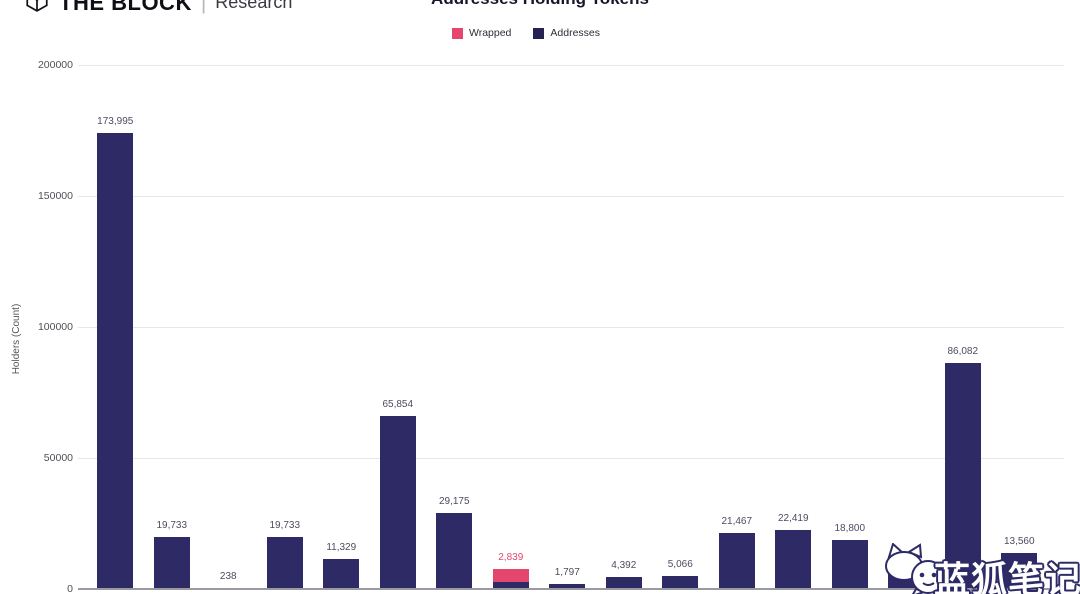  Describe the element at coordinates (228, 576) in the screenshot. I see `bar-value-label: 238` at that location.